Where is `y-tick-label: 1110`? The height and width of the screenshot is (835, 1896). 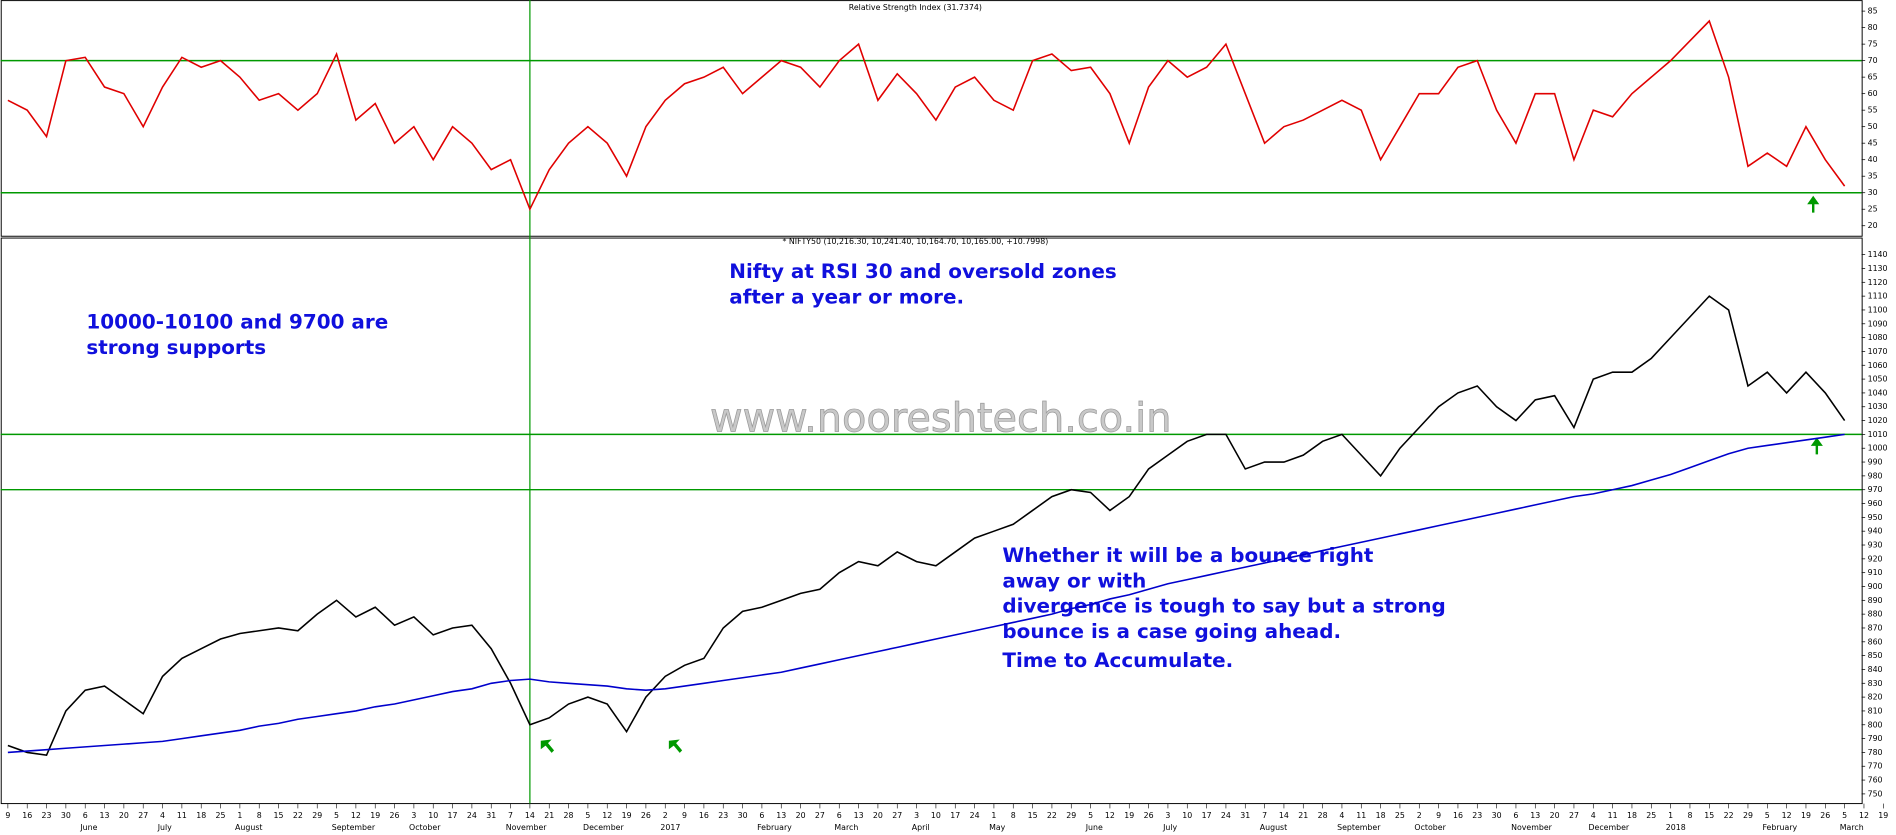
y-tick-label: 1110 is located at coordinates (1878, 296).